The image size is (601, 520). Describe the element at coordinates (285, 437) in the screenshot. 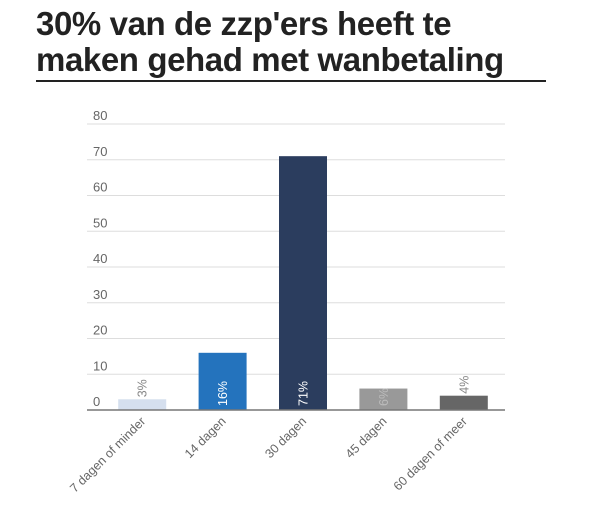

I see `x-category-label: 30 dagen` at that location.